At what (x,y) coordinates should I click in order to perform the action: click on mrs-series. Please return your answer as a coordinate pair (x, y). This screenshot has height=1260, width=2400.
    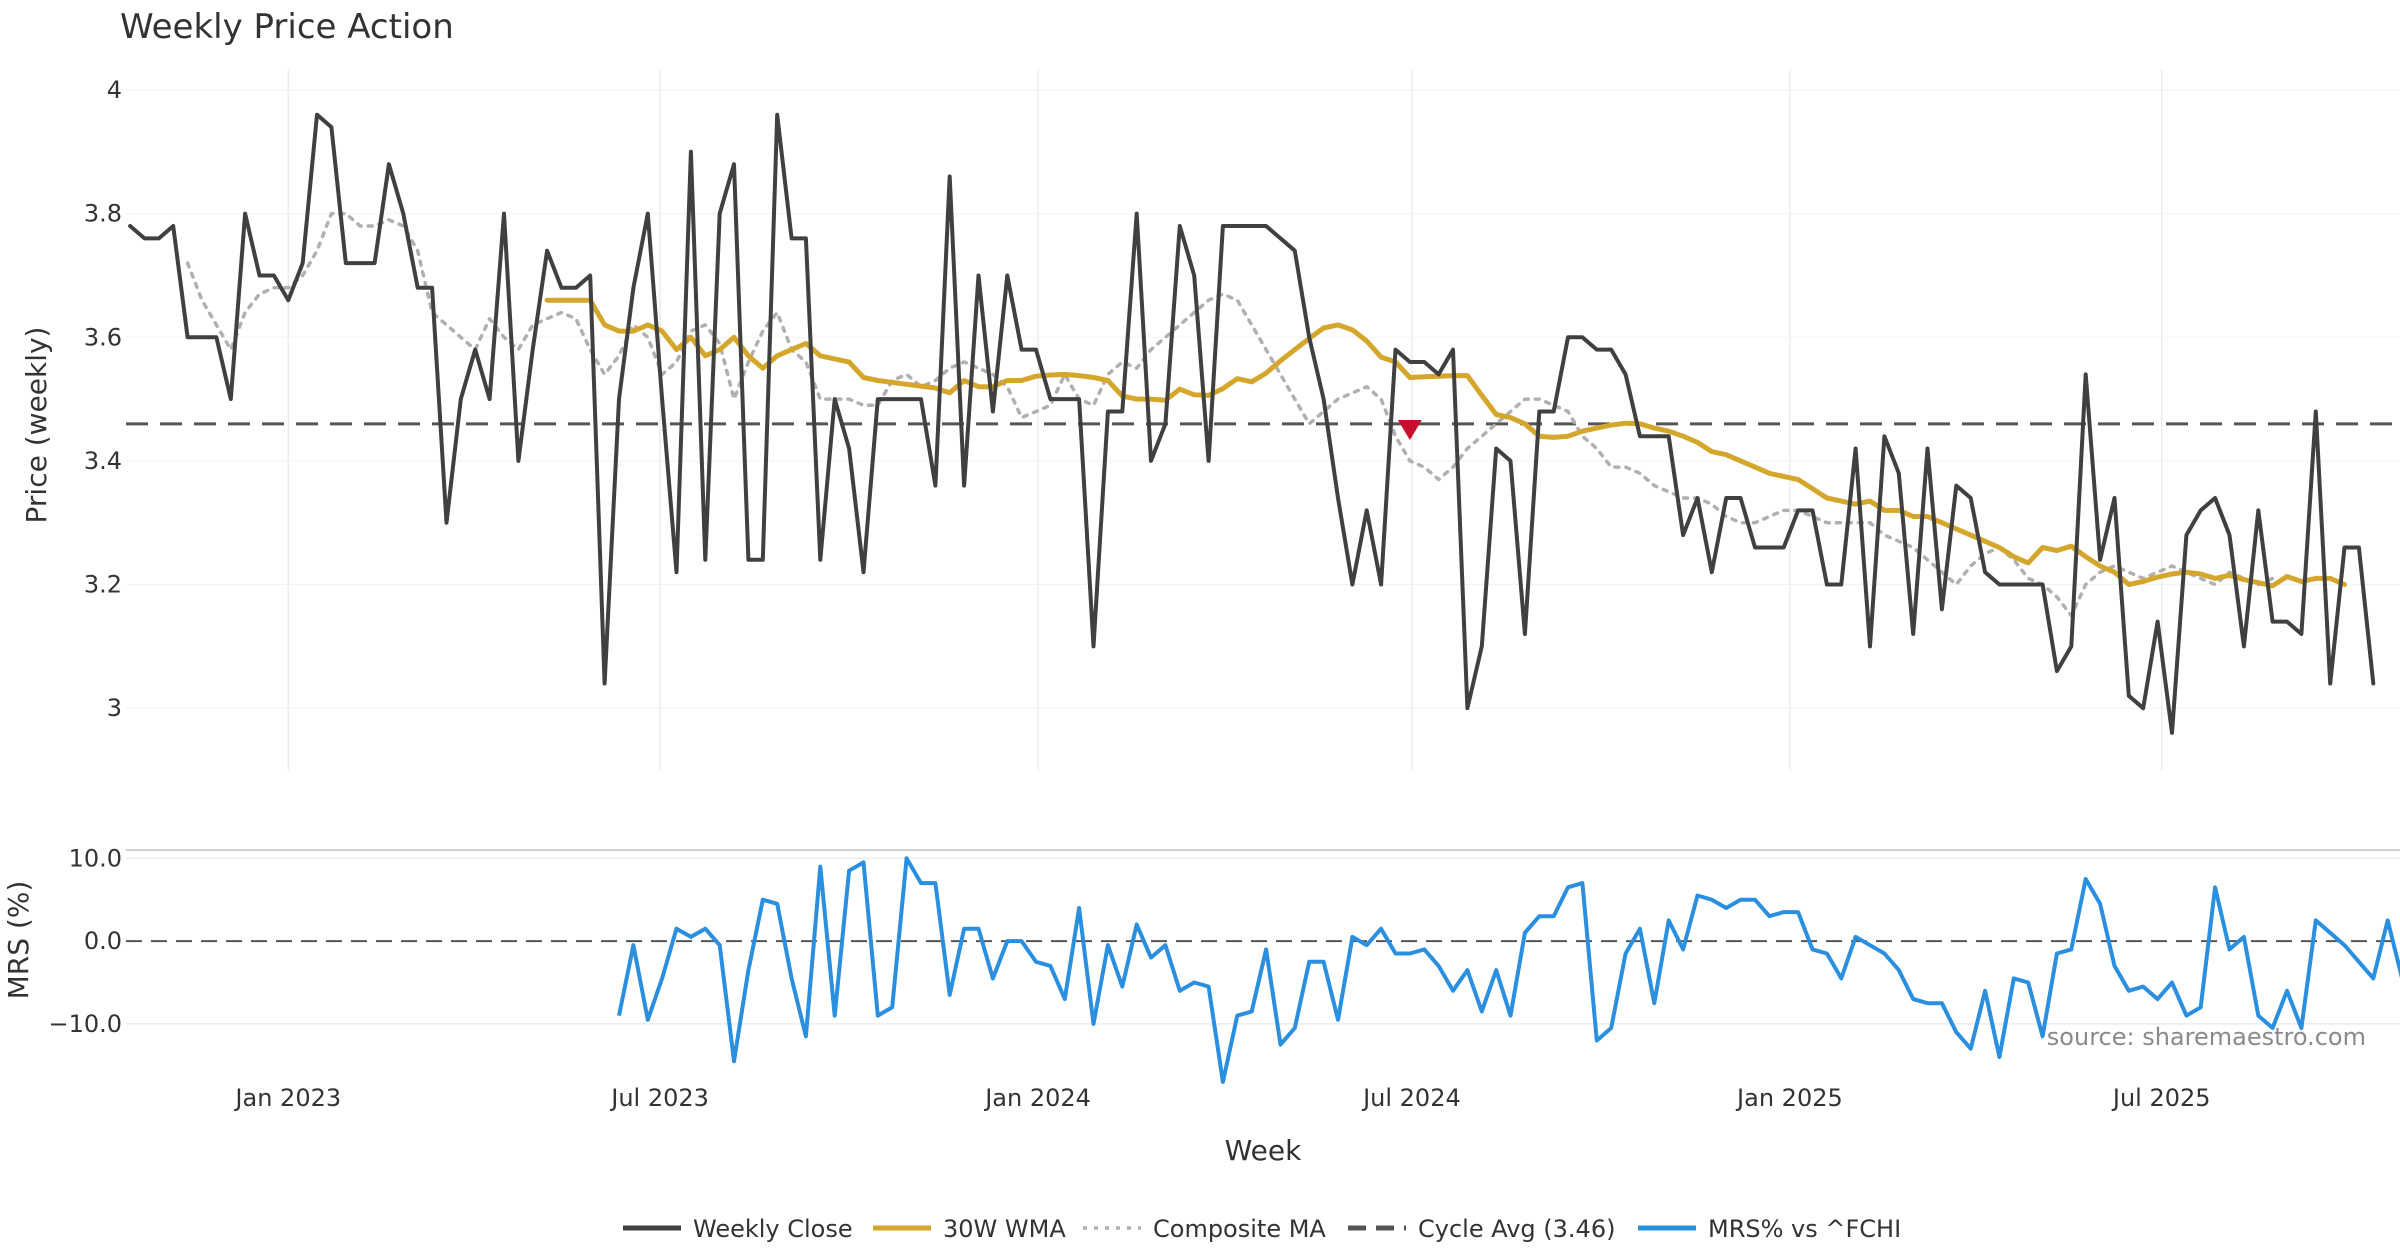
    Looking at the image, I should click on (1508, 970).